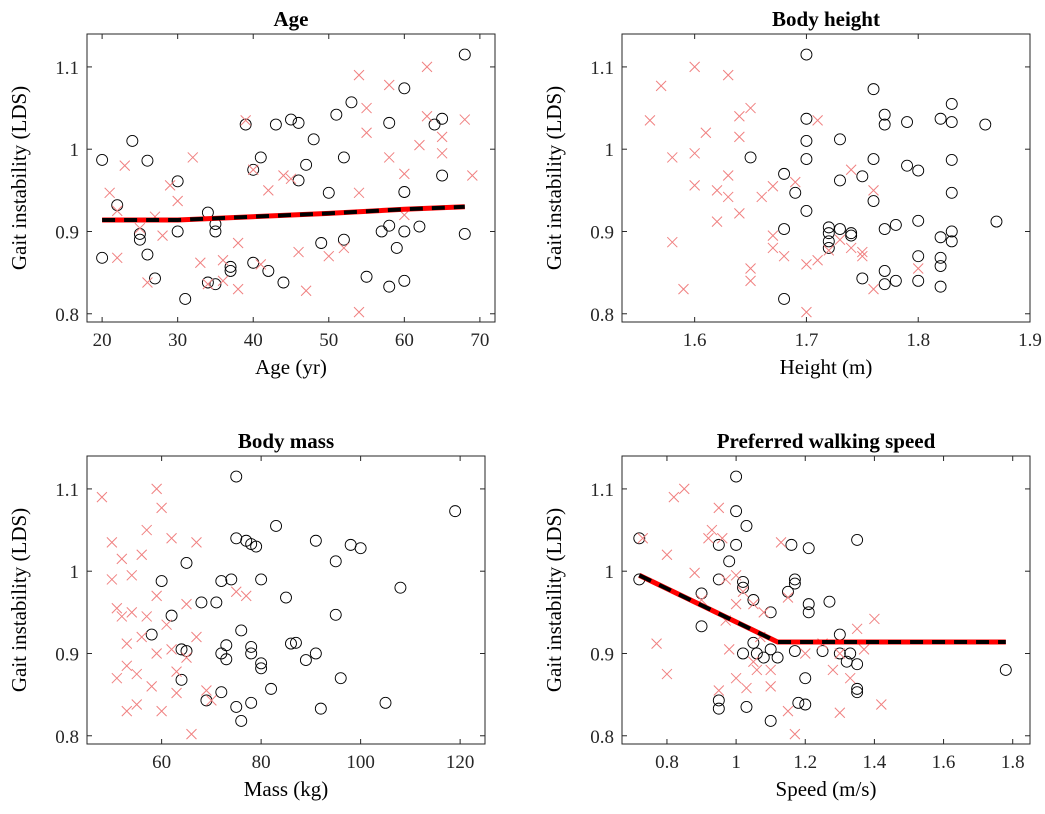 This screenshot has width=1045, height=814. I want to click on x-tick-label: 120, so click(460, 762).